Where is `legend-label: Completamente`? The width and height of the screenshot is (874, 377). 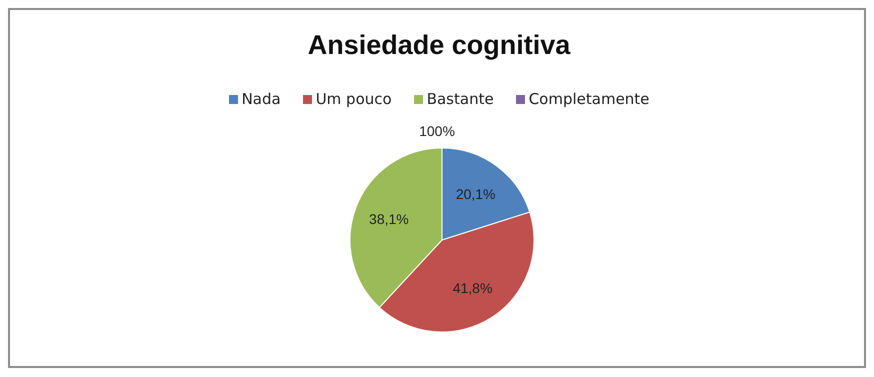 legend-label: Completamente is located at coordinates (589, 99).